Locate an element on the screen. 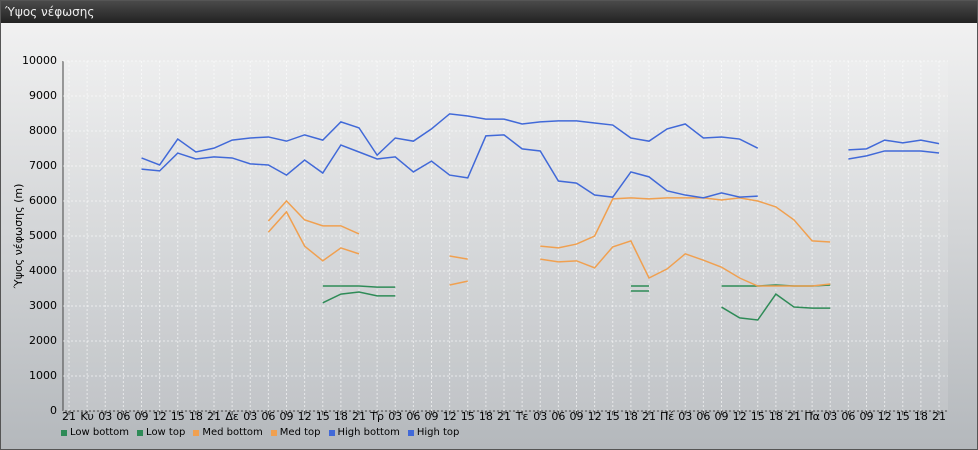 The width and height of the screenshot is (978, 450). y-tick-label: 2000 is located at coordinates (43, 340).